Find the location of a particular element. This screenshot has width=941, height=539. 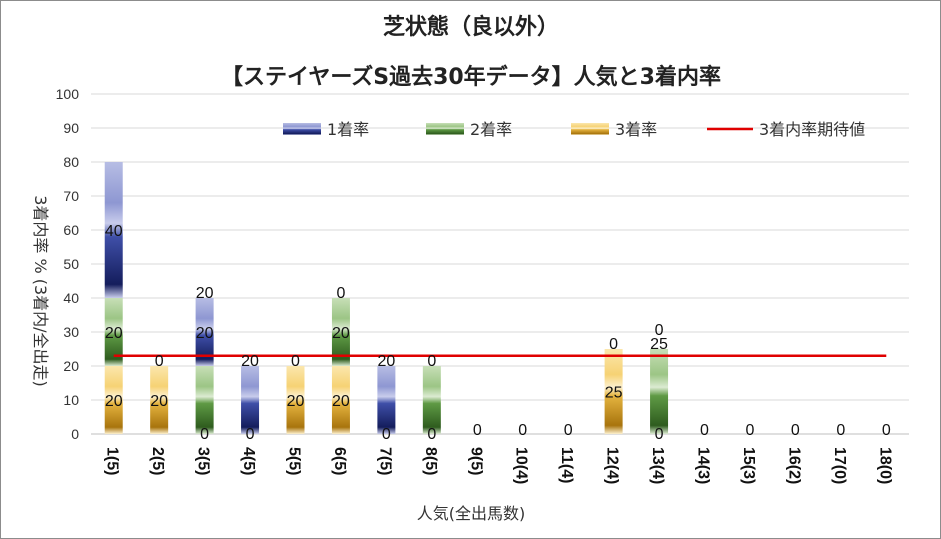

y-tick-label: 10 is located at coordinates (71, 400).